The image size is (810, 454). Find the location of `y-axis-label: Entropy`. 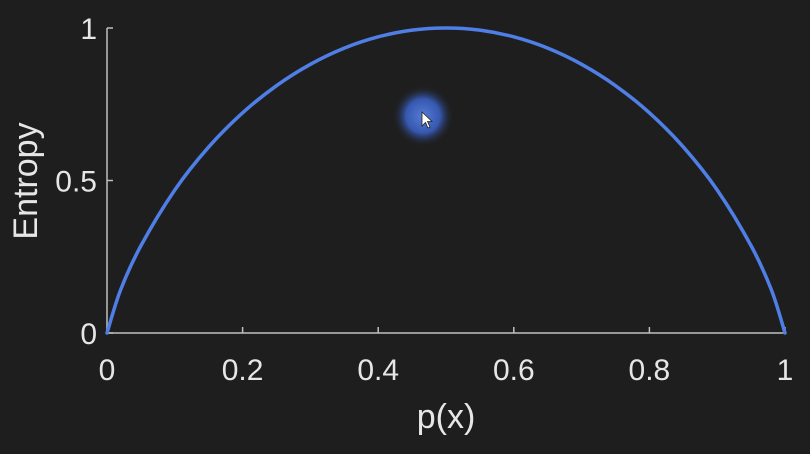

y-axis-label: Entropy is located at coordinates (26, 180).